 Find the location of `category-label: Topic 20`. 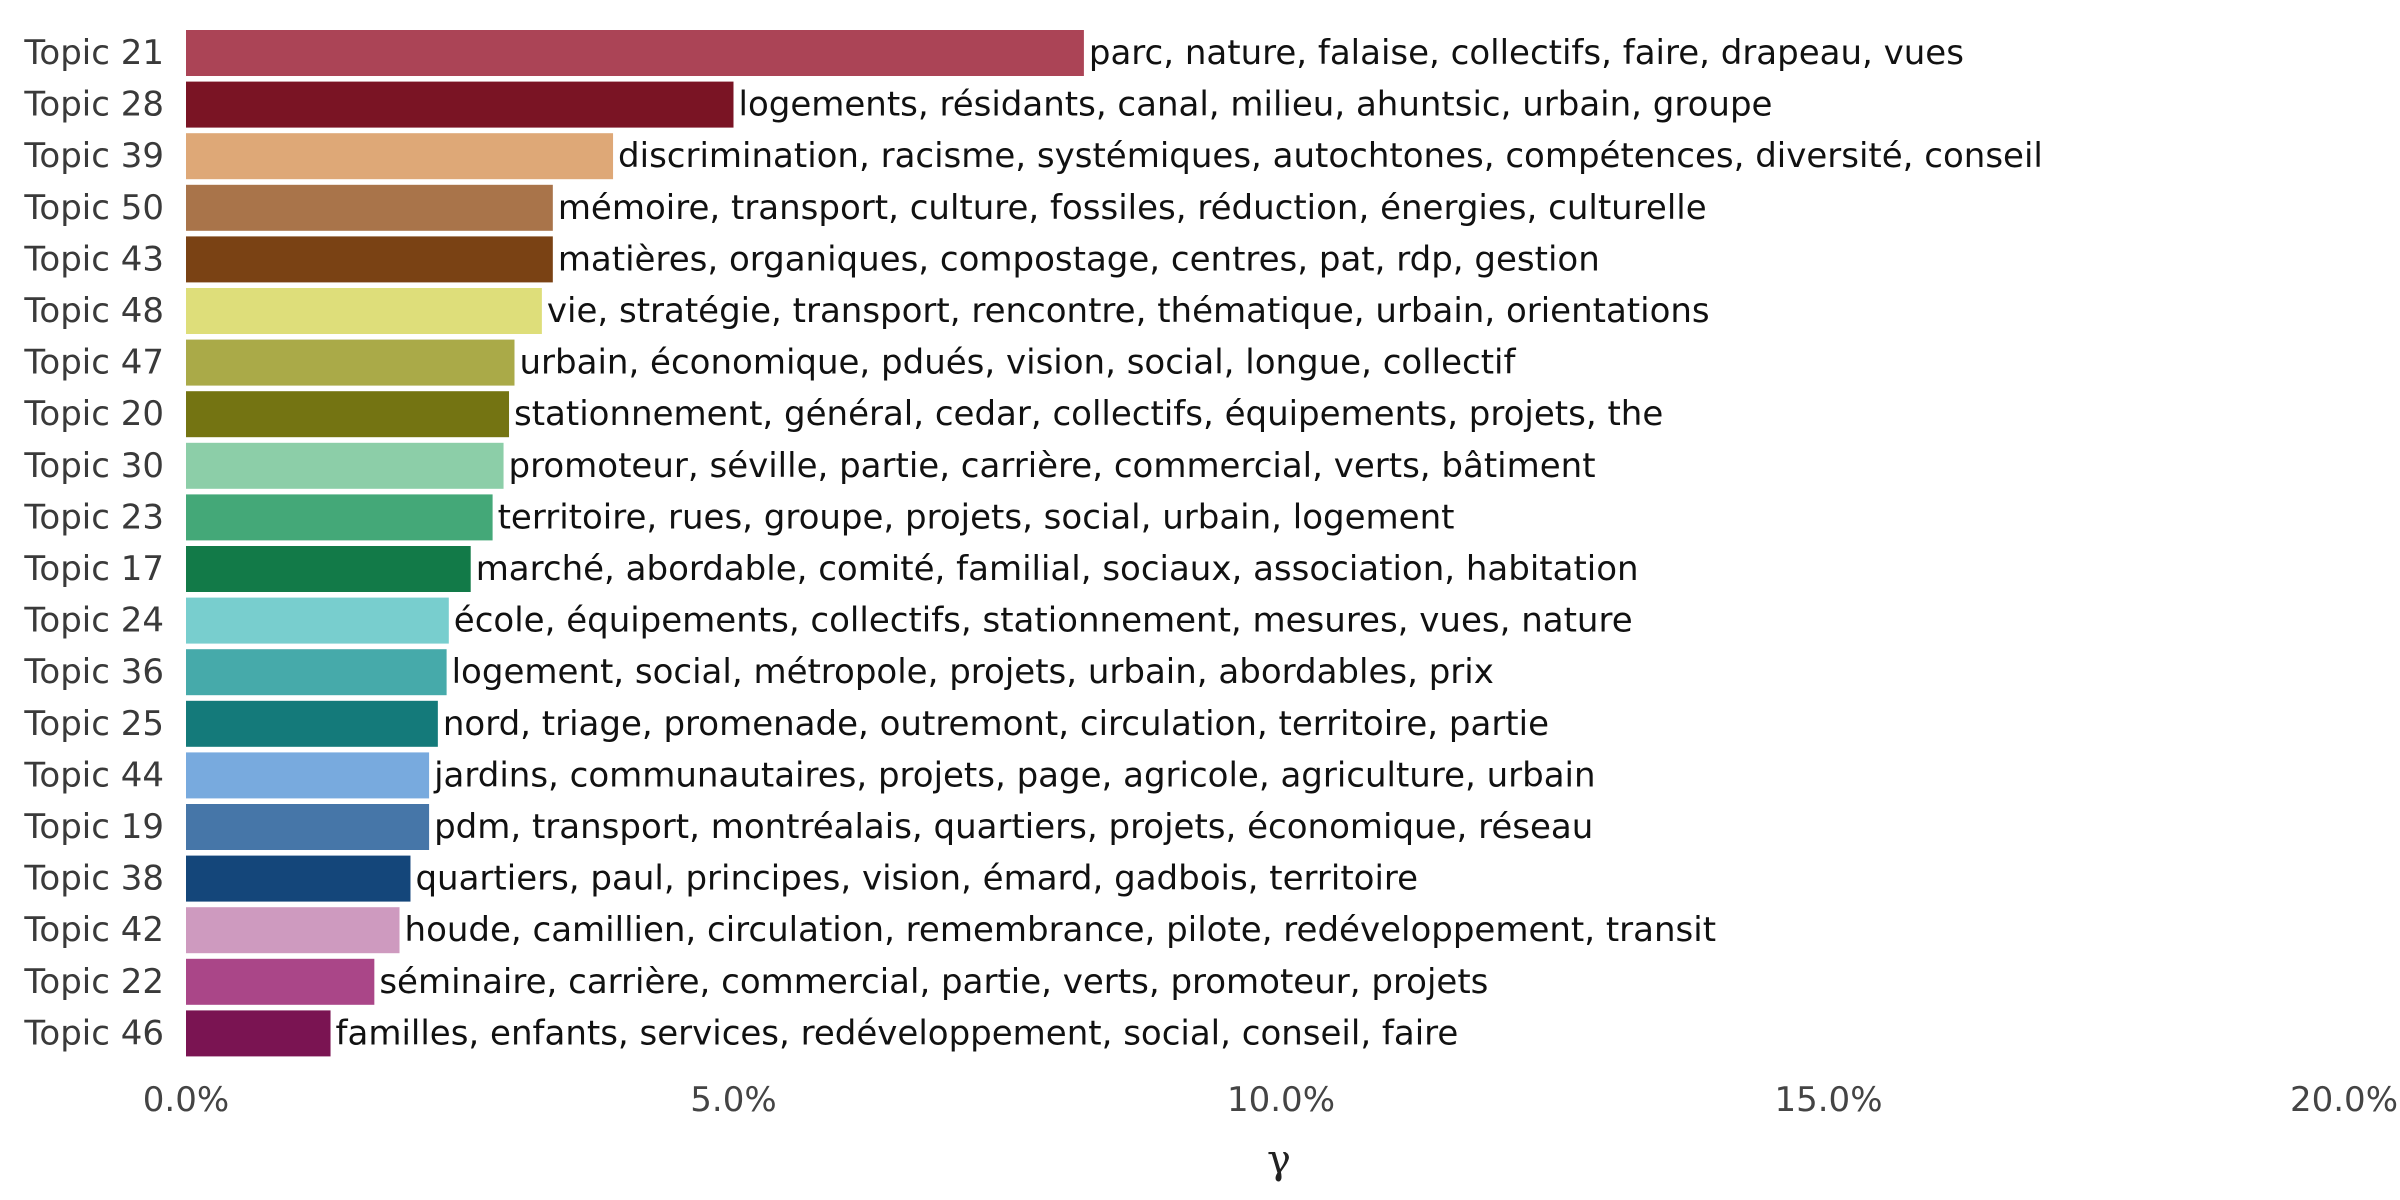

category-label: Topic 20 is located at coordinates (93, 414).